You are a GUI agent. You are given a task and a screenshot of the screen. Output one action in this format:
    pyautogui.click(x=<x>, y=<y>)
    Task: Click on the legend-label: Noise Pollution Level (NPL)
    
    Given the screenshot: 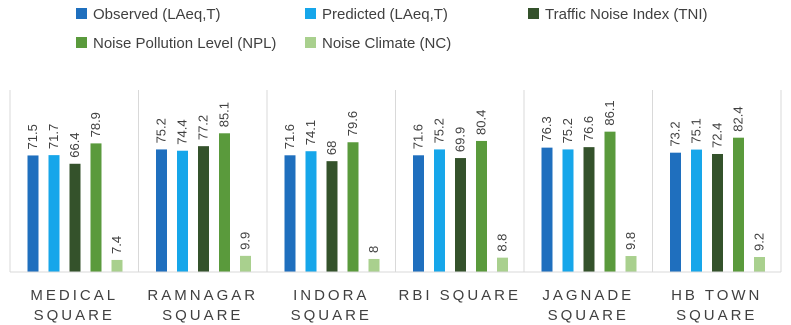 What is the action you would take?
    pyautogui.click(x=184, y=43)
    